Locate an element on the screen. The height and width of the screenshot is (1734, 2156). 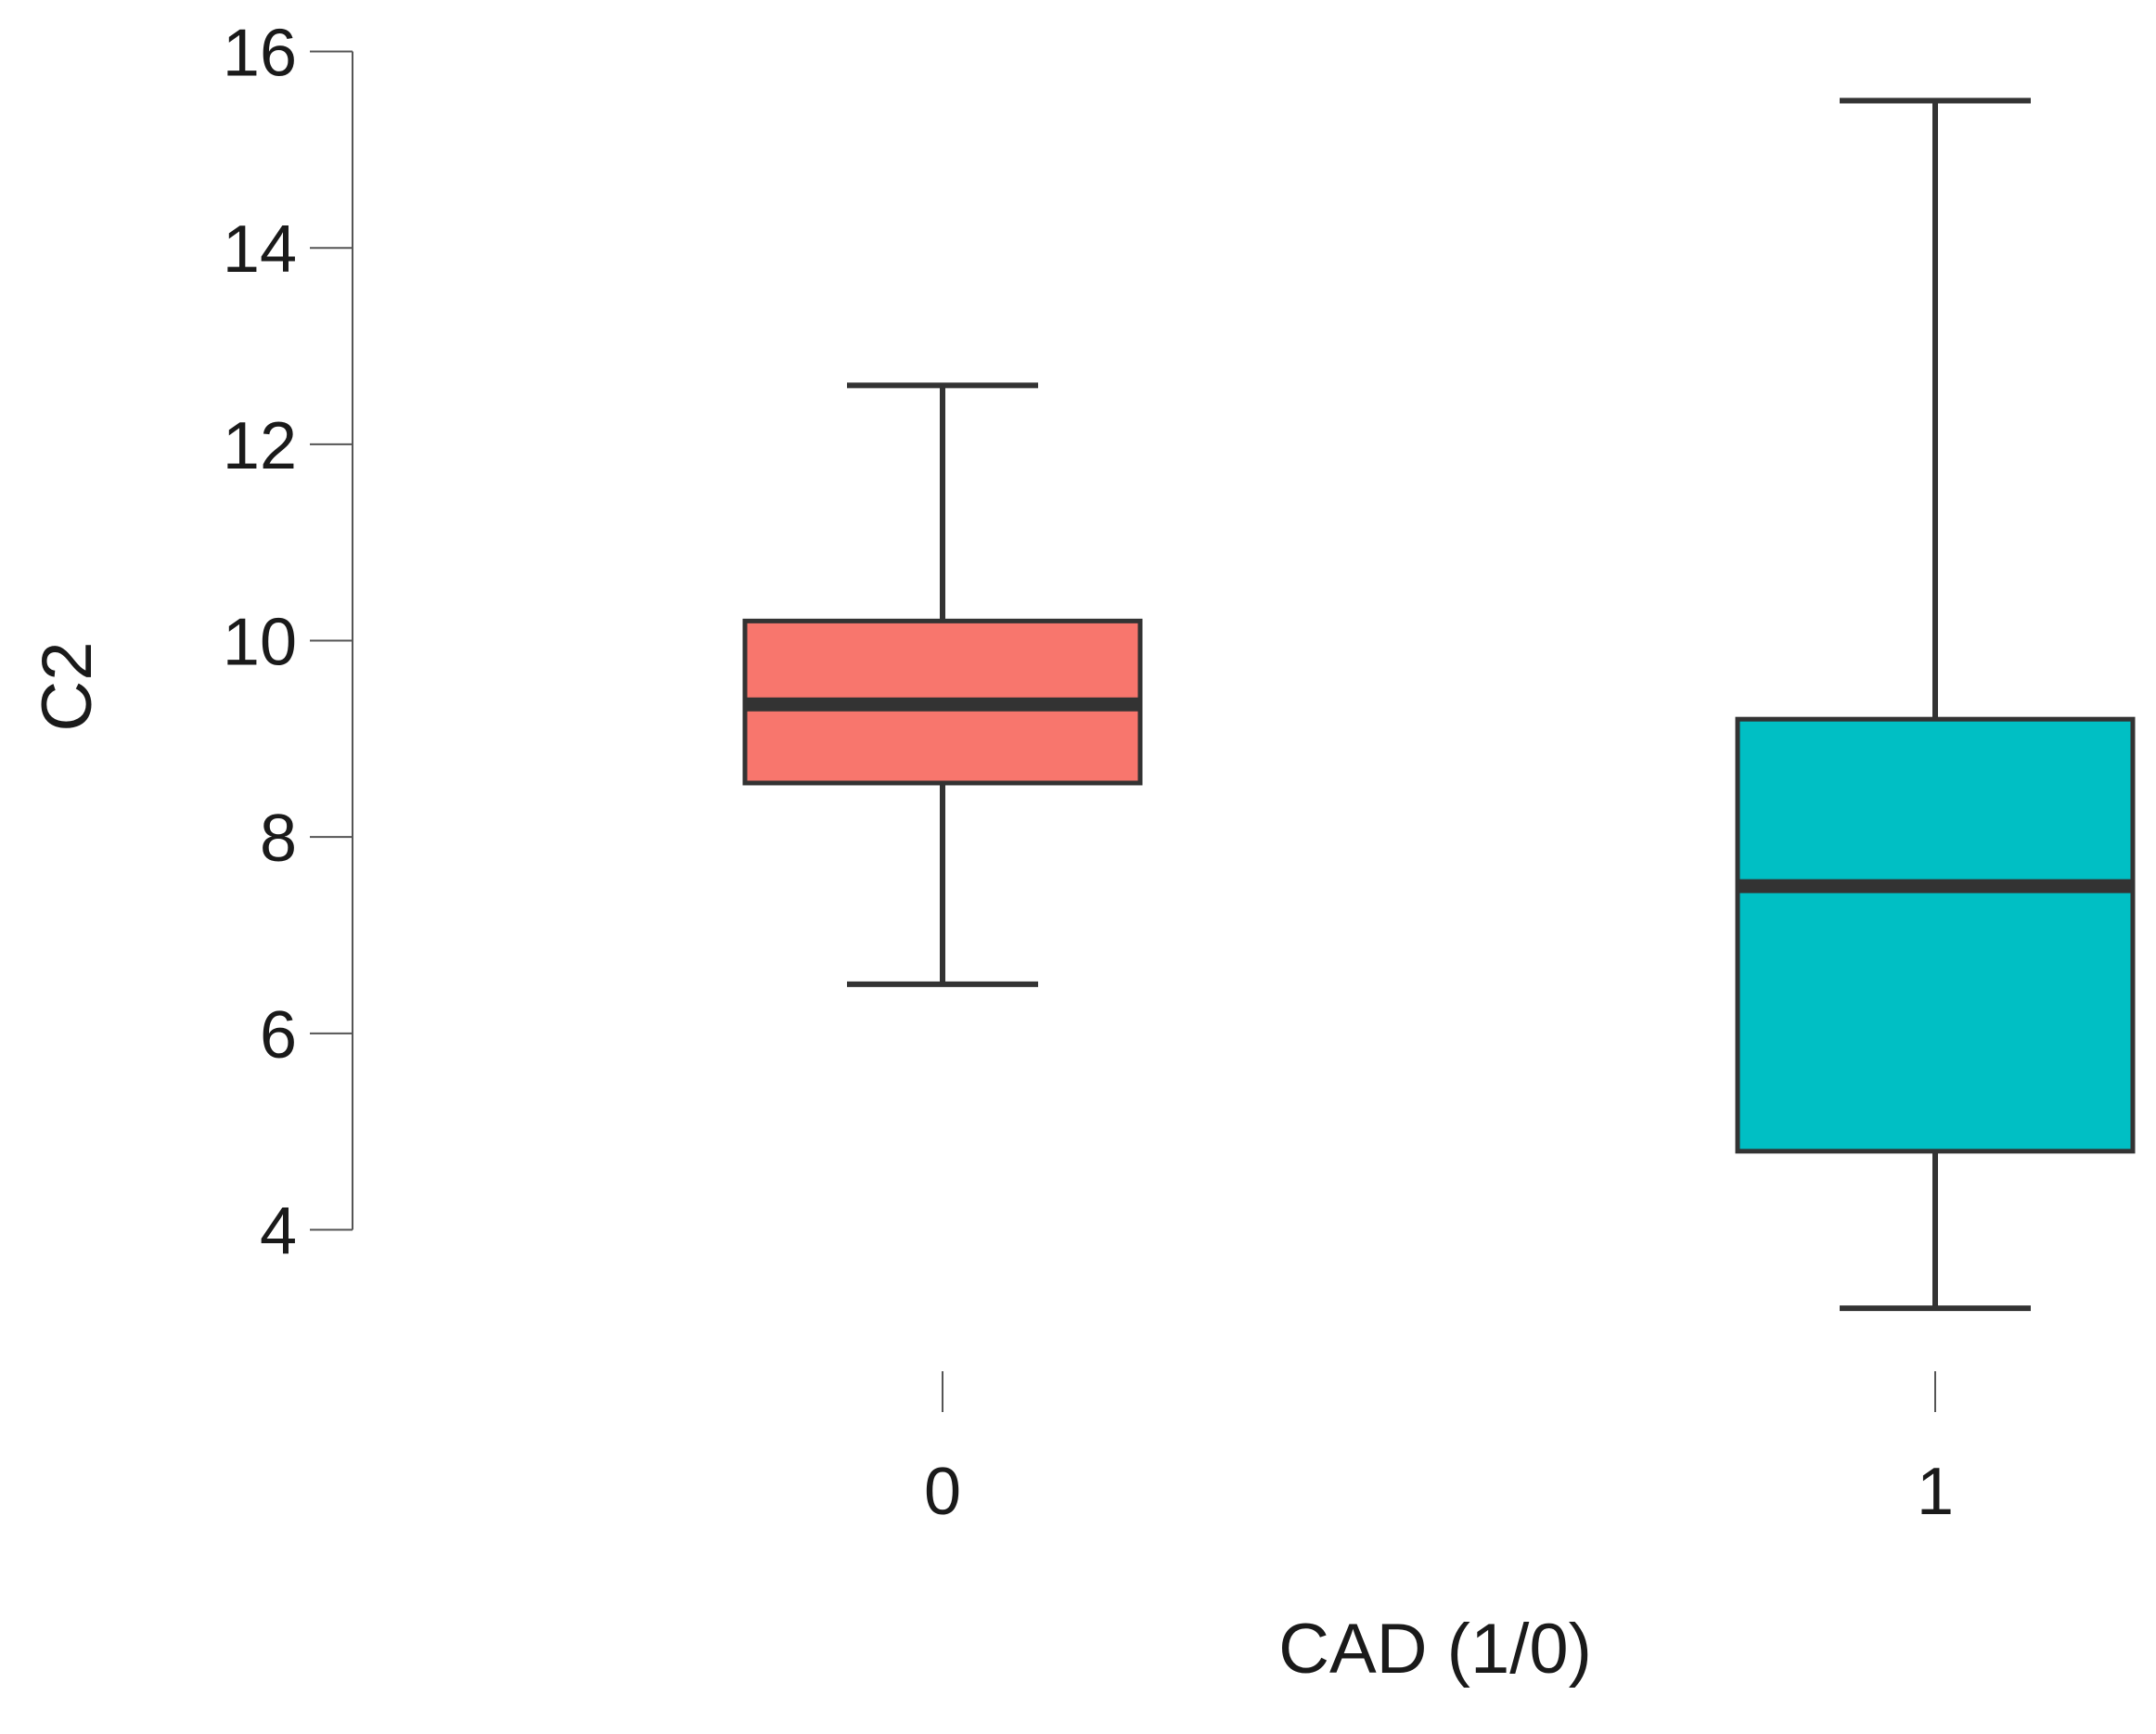
x-tick-label: 1 is located at coordinates (1936, 1492).